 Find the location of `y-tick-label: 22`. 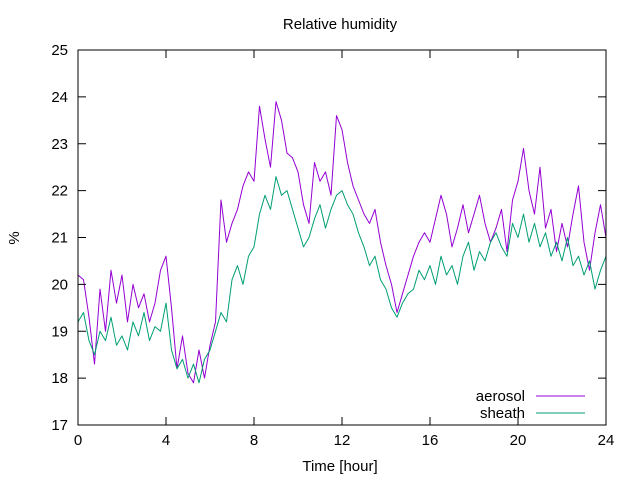

y-tick-label: 22 is located at coordinates (59, 191).